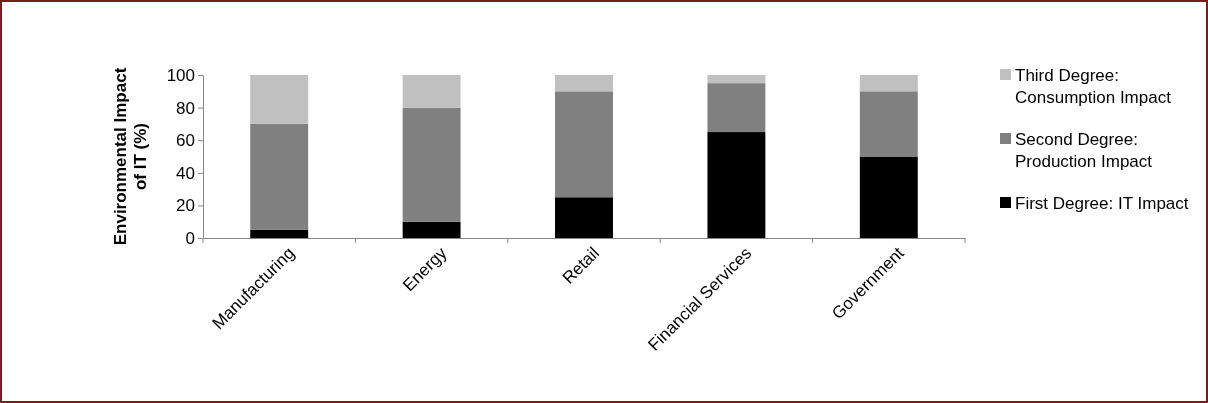 This screenshot has height=403, width=1208. I want to click on y-axis-title: Environmental Impact of IT (%), so click(130, 156).